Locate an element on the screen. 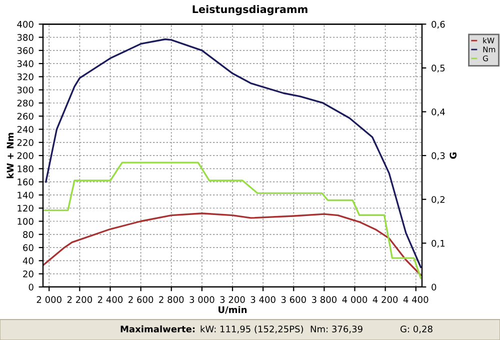 The image size is (500, 340). y-axis-title: kW + Nm is located at coordinates (10, 155).